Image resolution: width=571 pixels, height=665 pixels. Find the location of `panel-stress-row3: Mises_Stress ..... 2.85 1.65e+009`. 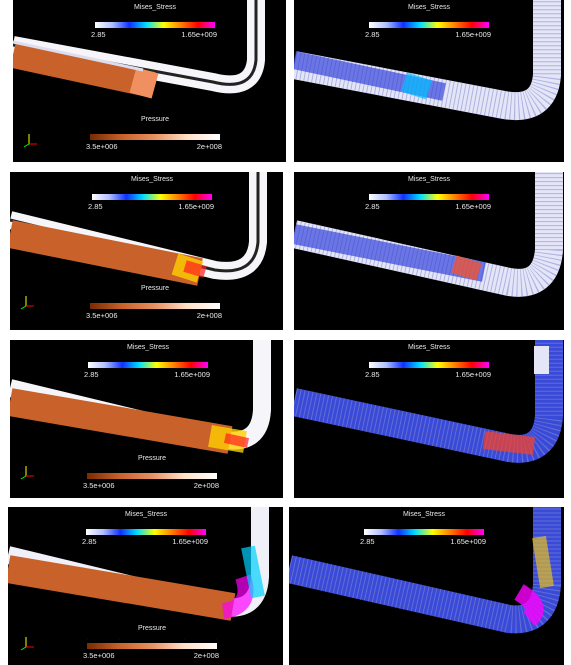

panel-stress-row3: Mises_Stress ..... 2.85 1.65e+009 is located at coordinates (429, 419).